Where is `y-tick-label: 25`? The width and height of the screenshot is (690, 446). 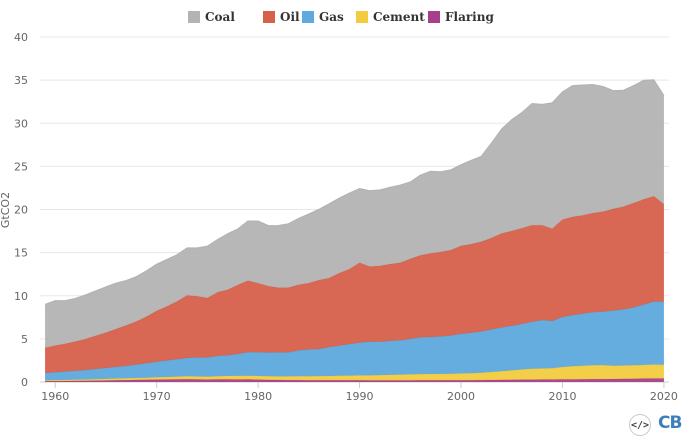
y-tick-label: 25 is located at coordinates (21, 166).